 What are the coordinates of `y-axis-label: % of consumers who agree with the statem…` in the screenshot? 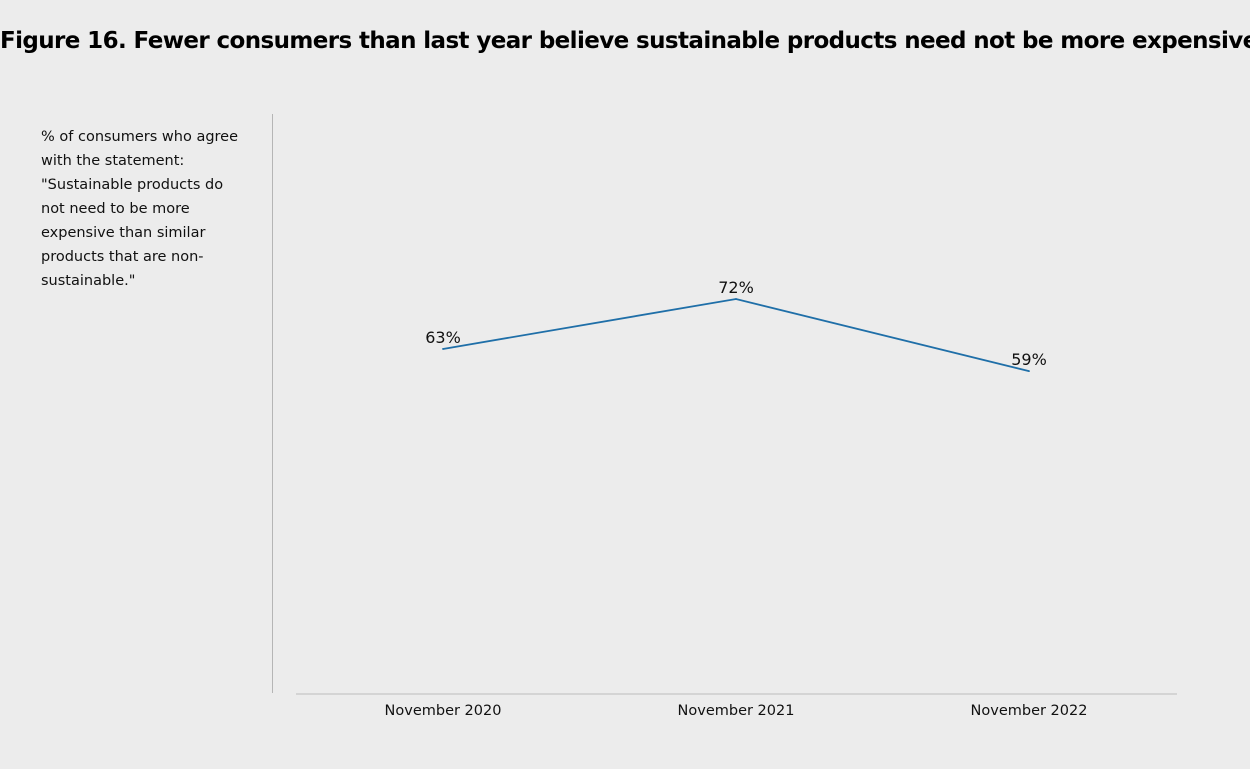 It's located at (143, 209).